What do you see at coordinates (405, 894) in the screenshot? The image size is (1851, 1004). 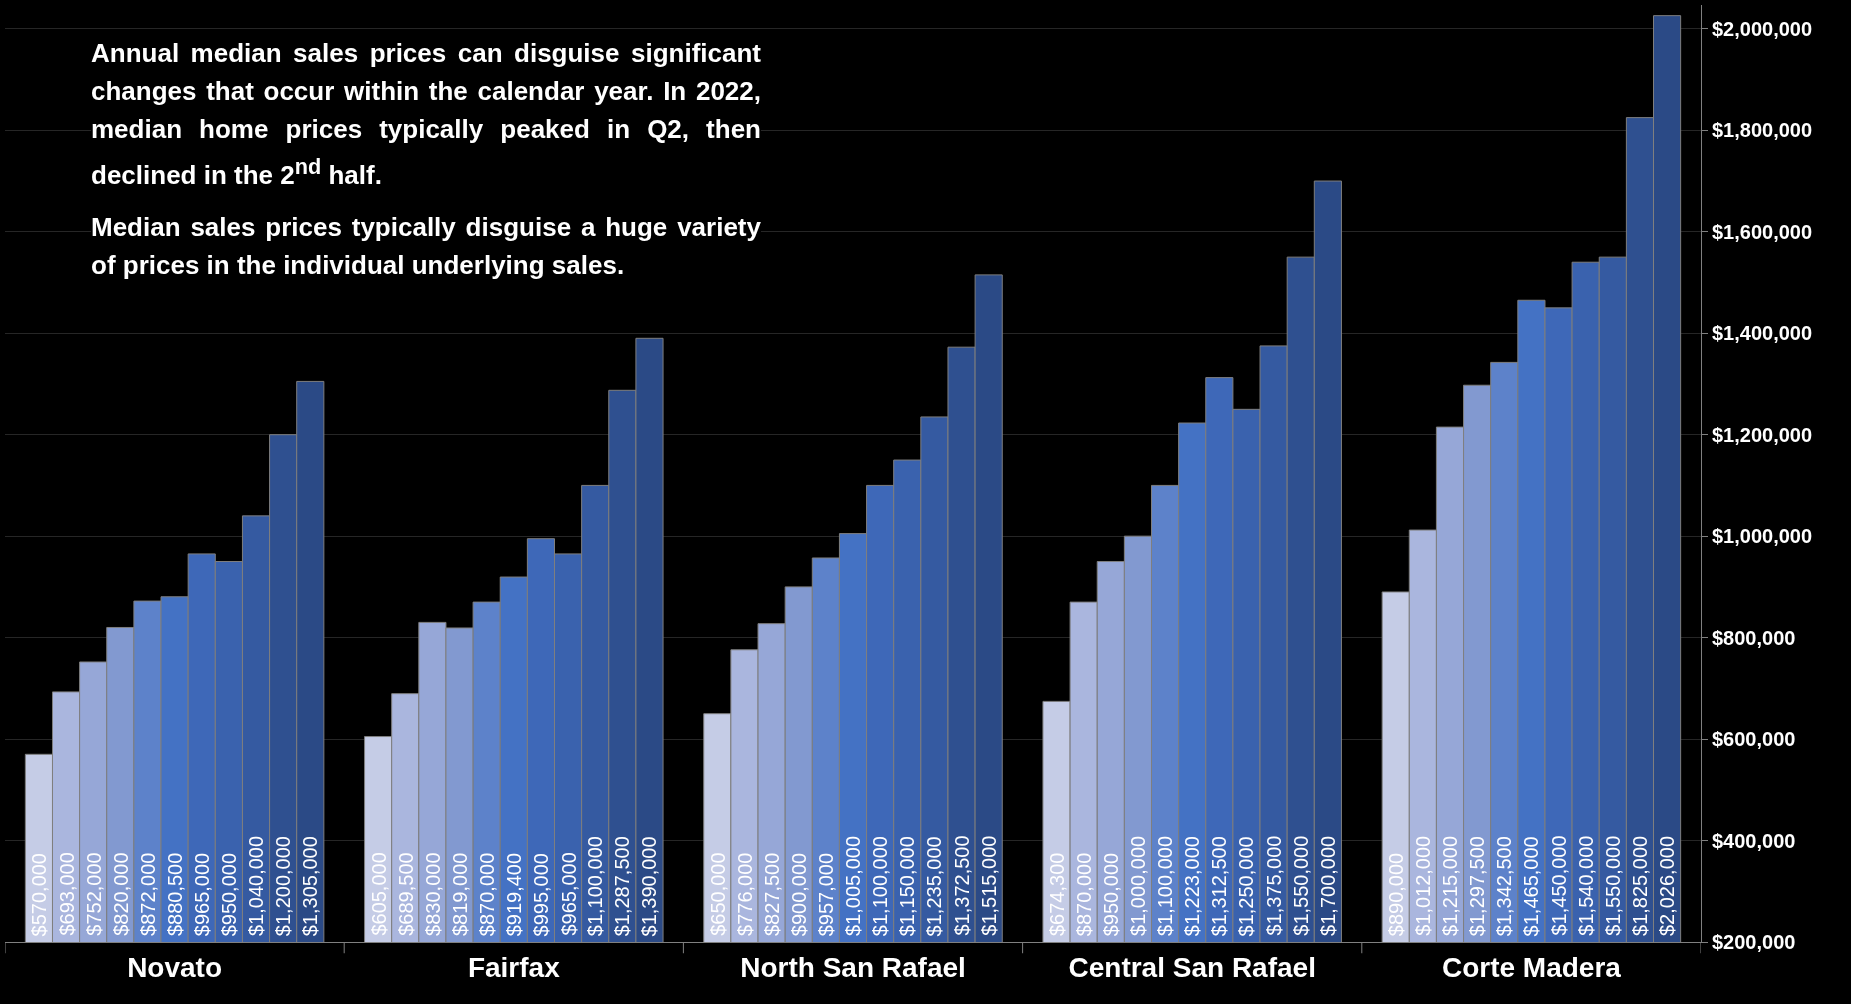 I see `data-label: $689,500` at bounding box center [405, 894].